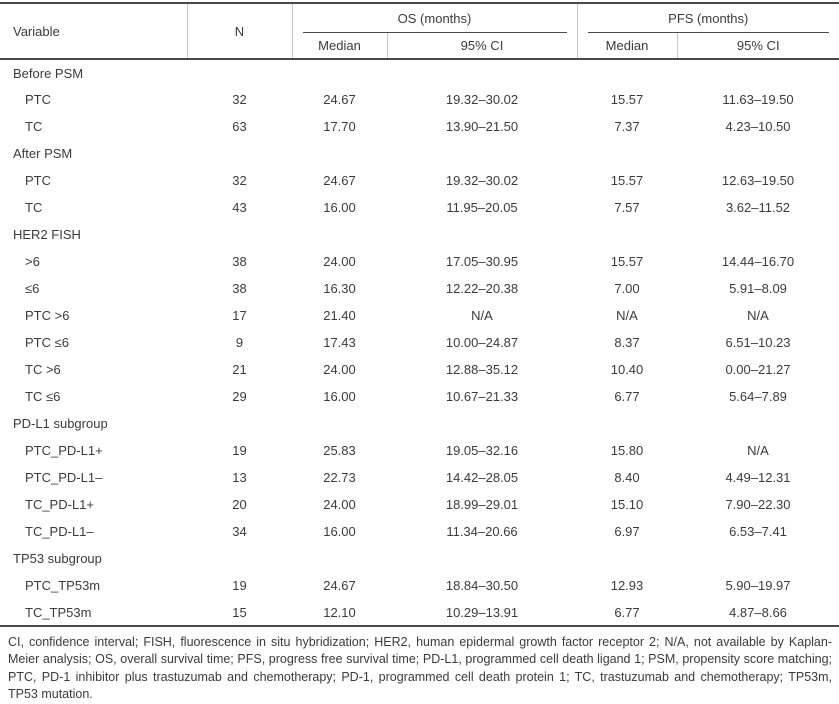 Image resolution: width=839 pixels, height=704 pixels. What do you see at coordinates (47, 342) in the screenshot?
I see `row-label: PTC ≤6` at bounding box center [47, 342].